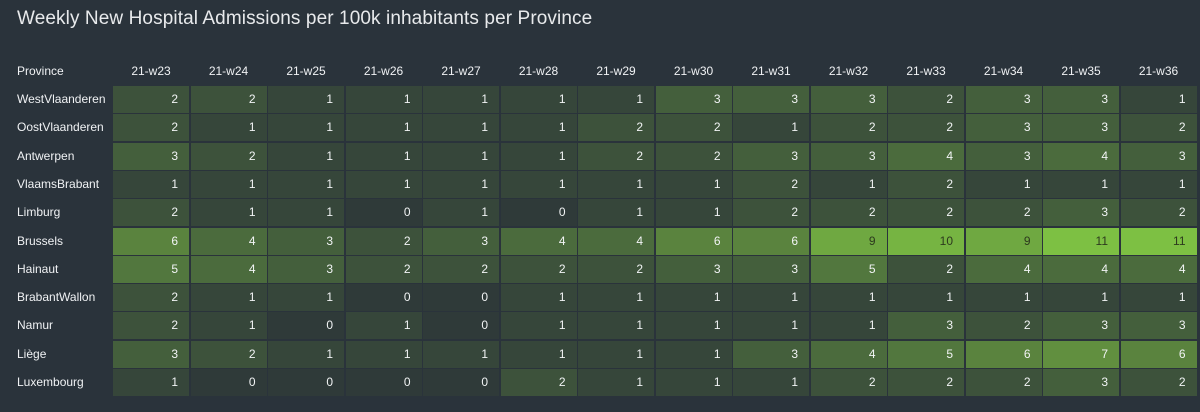  Describe the element at coordinates (1081, 354) in the screenshot. I see `heatmap-cell: 7` at that location.